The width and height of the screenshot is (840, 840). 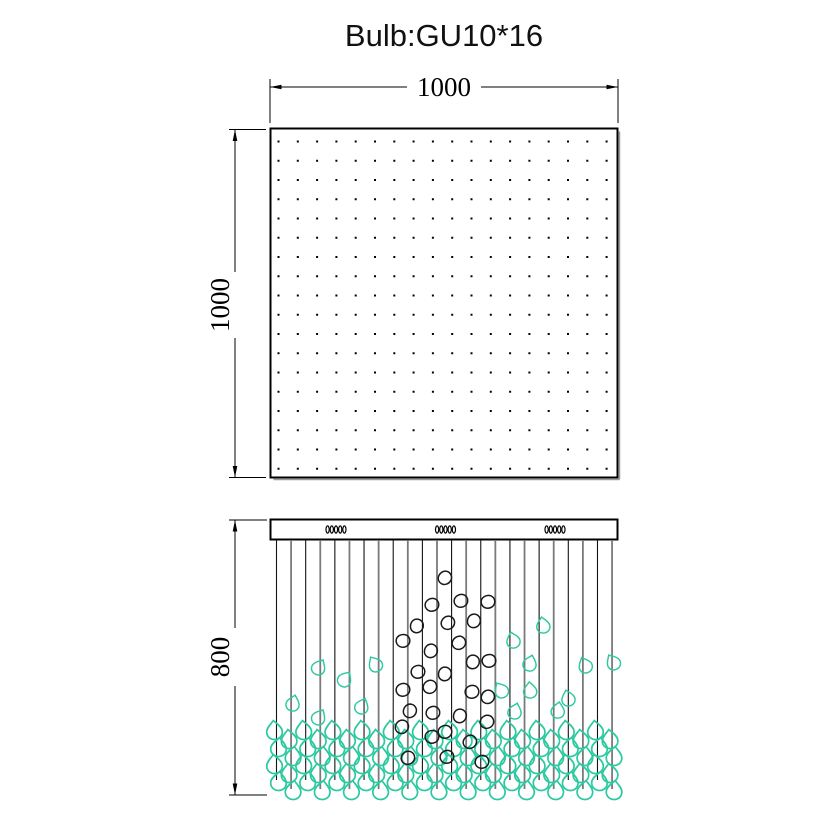 I want to click on mount-hole-group, so click(x=445, y=529).